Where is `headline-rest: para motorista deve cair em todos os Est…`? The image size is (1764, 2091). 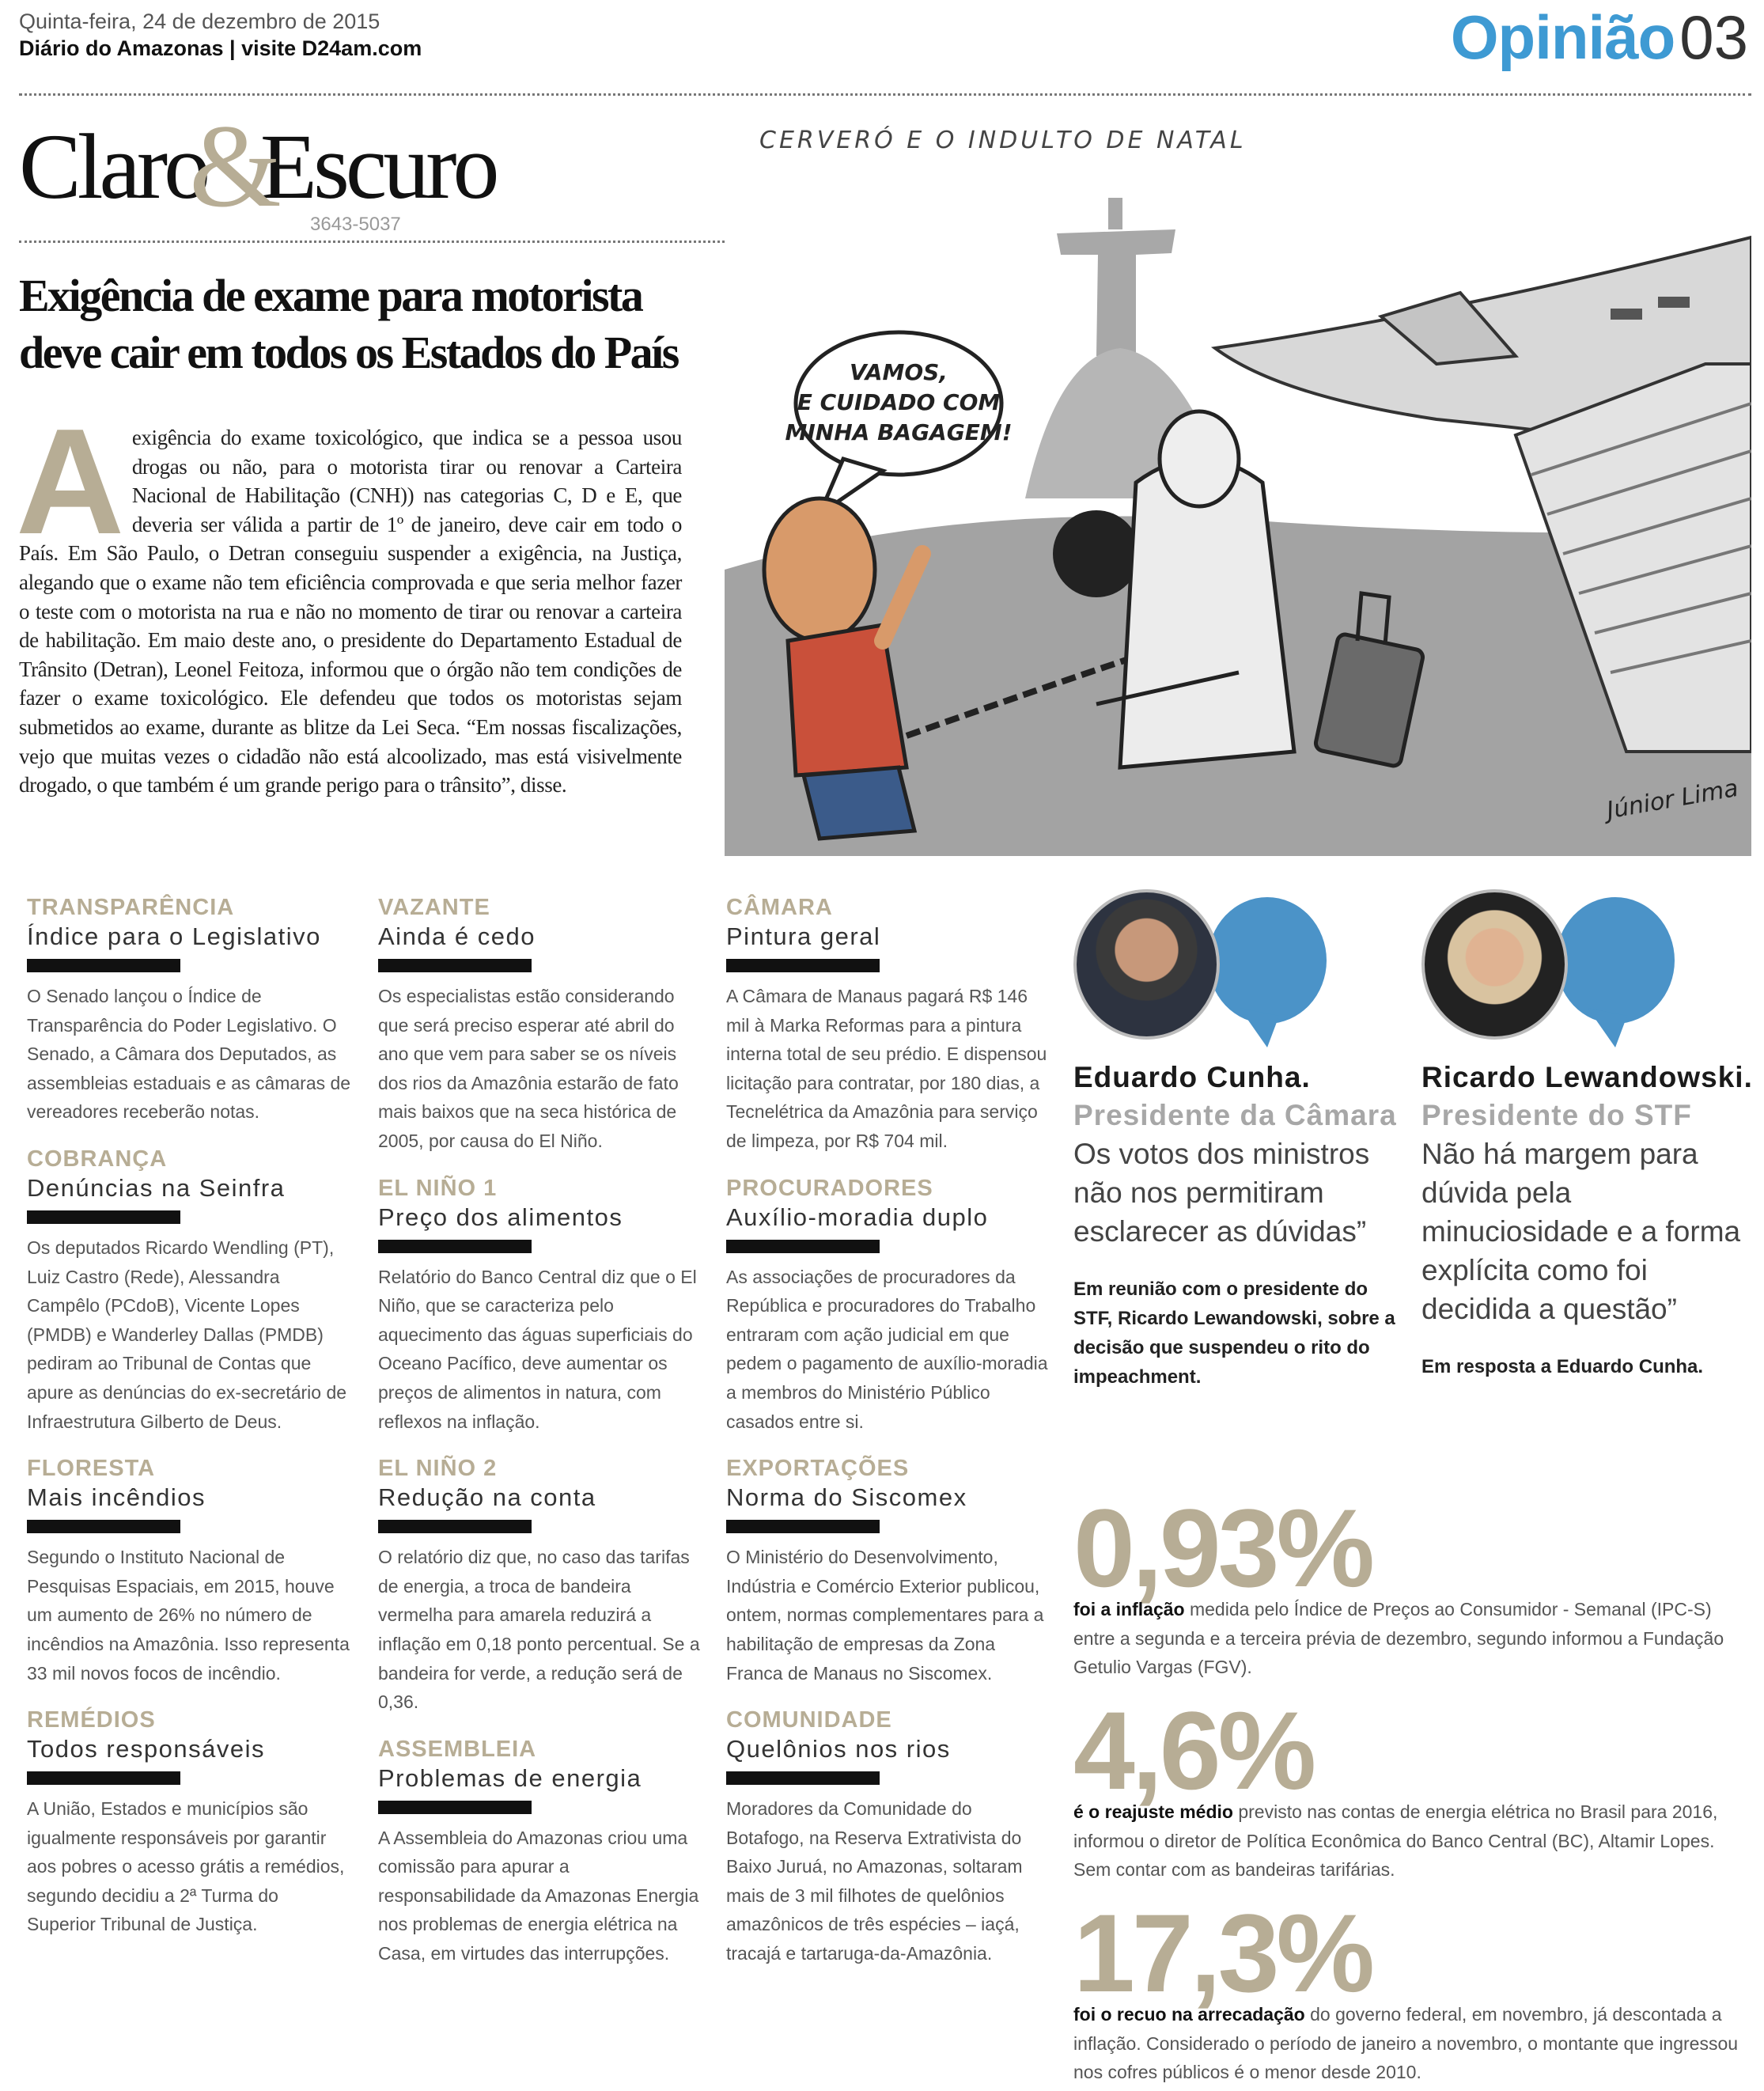 headline-rest: para motorista deve cair em todos os Est… is located at coordinates (349, 324).